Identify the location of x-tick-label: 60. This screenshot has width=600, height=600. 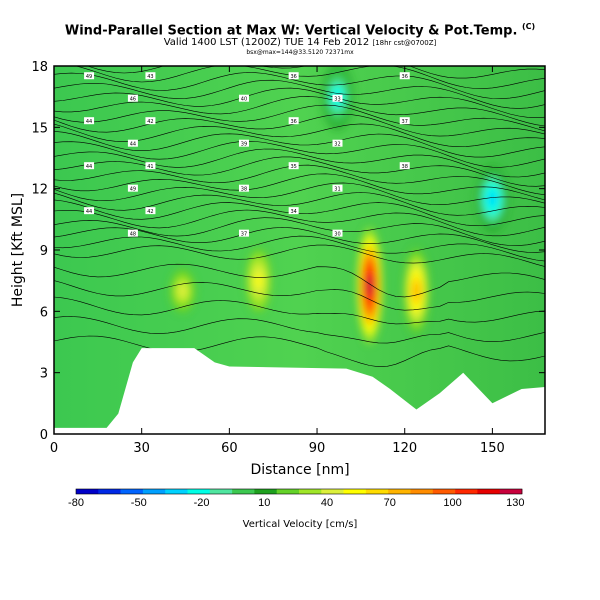
(229, 448).